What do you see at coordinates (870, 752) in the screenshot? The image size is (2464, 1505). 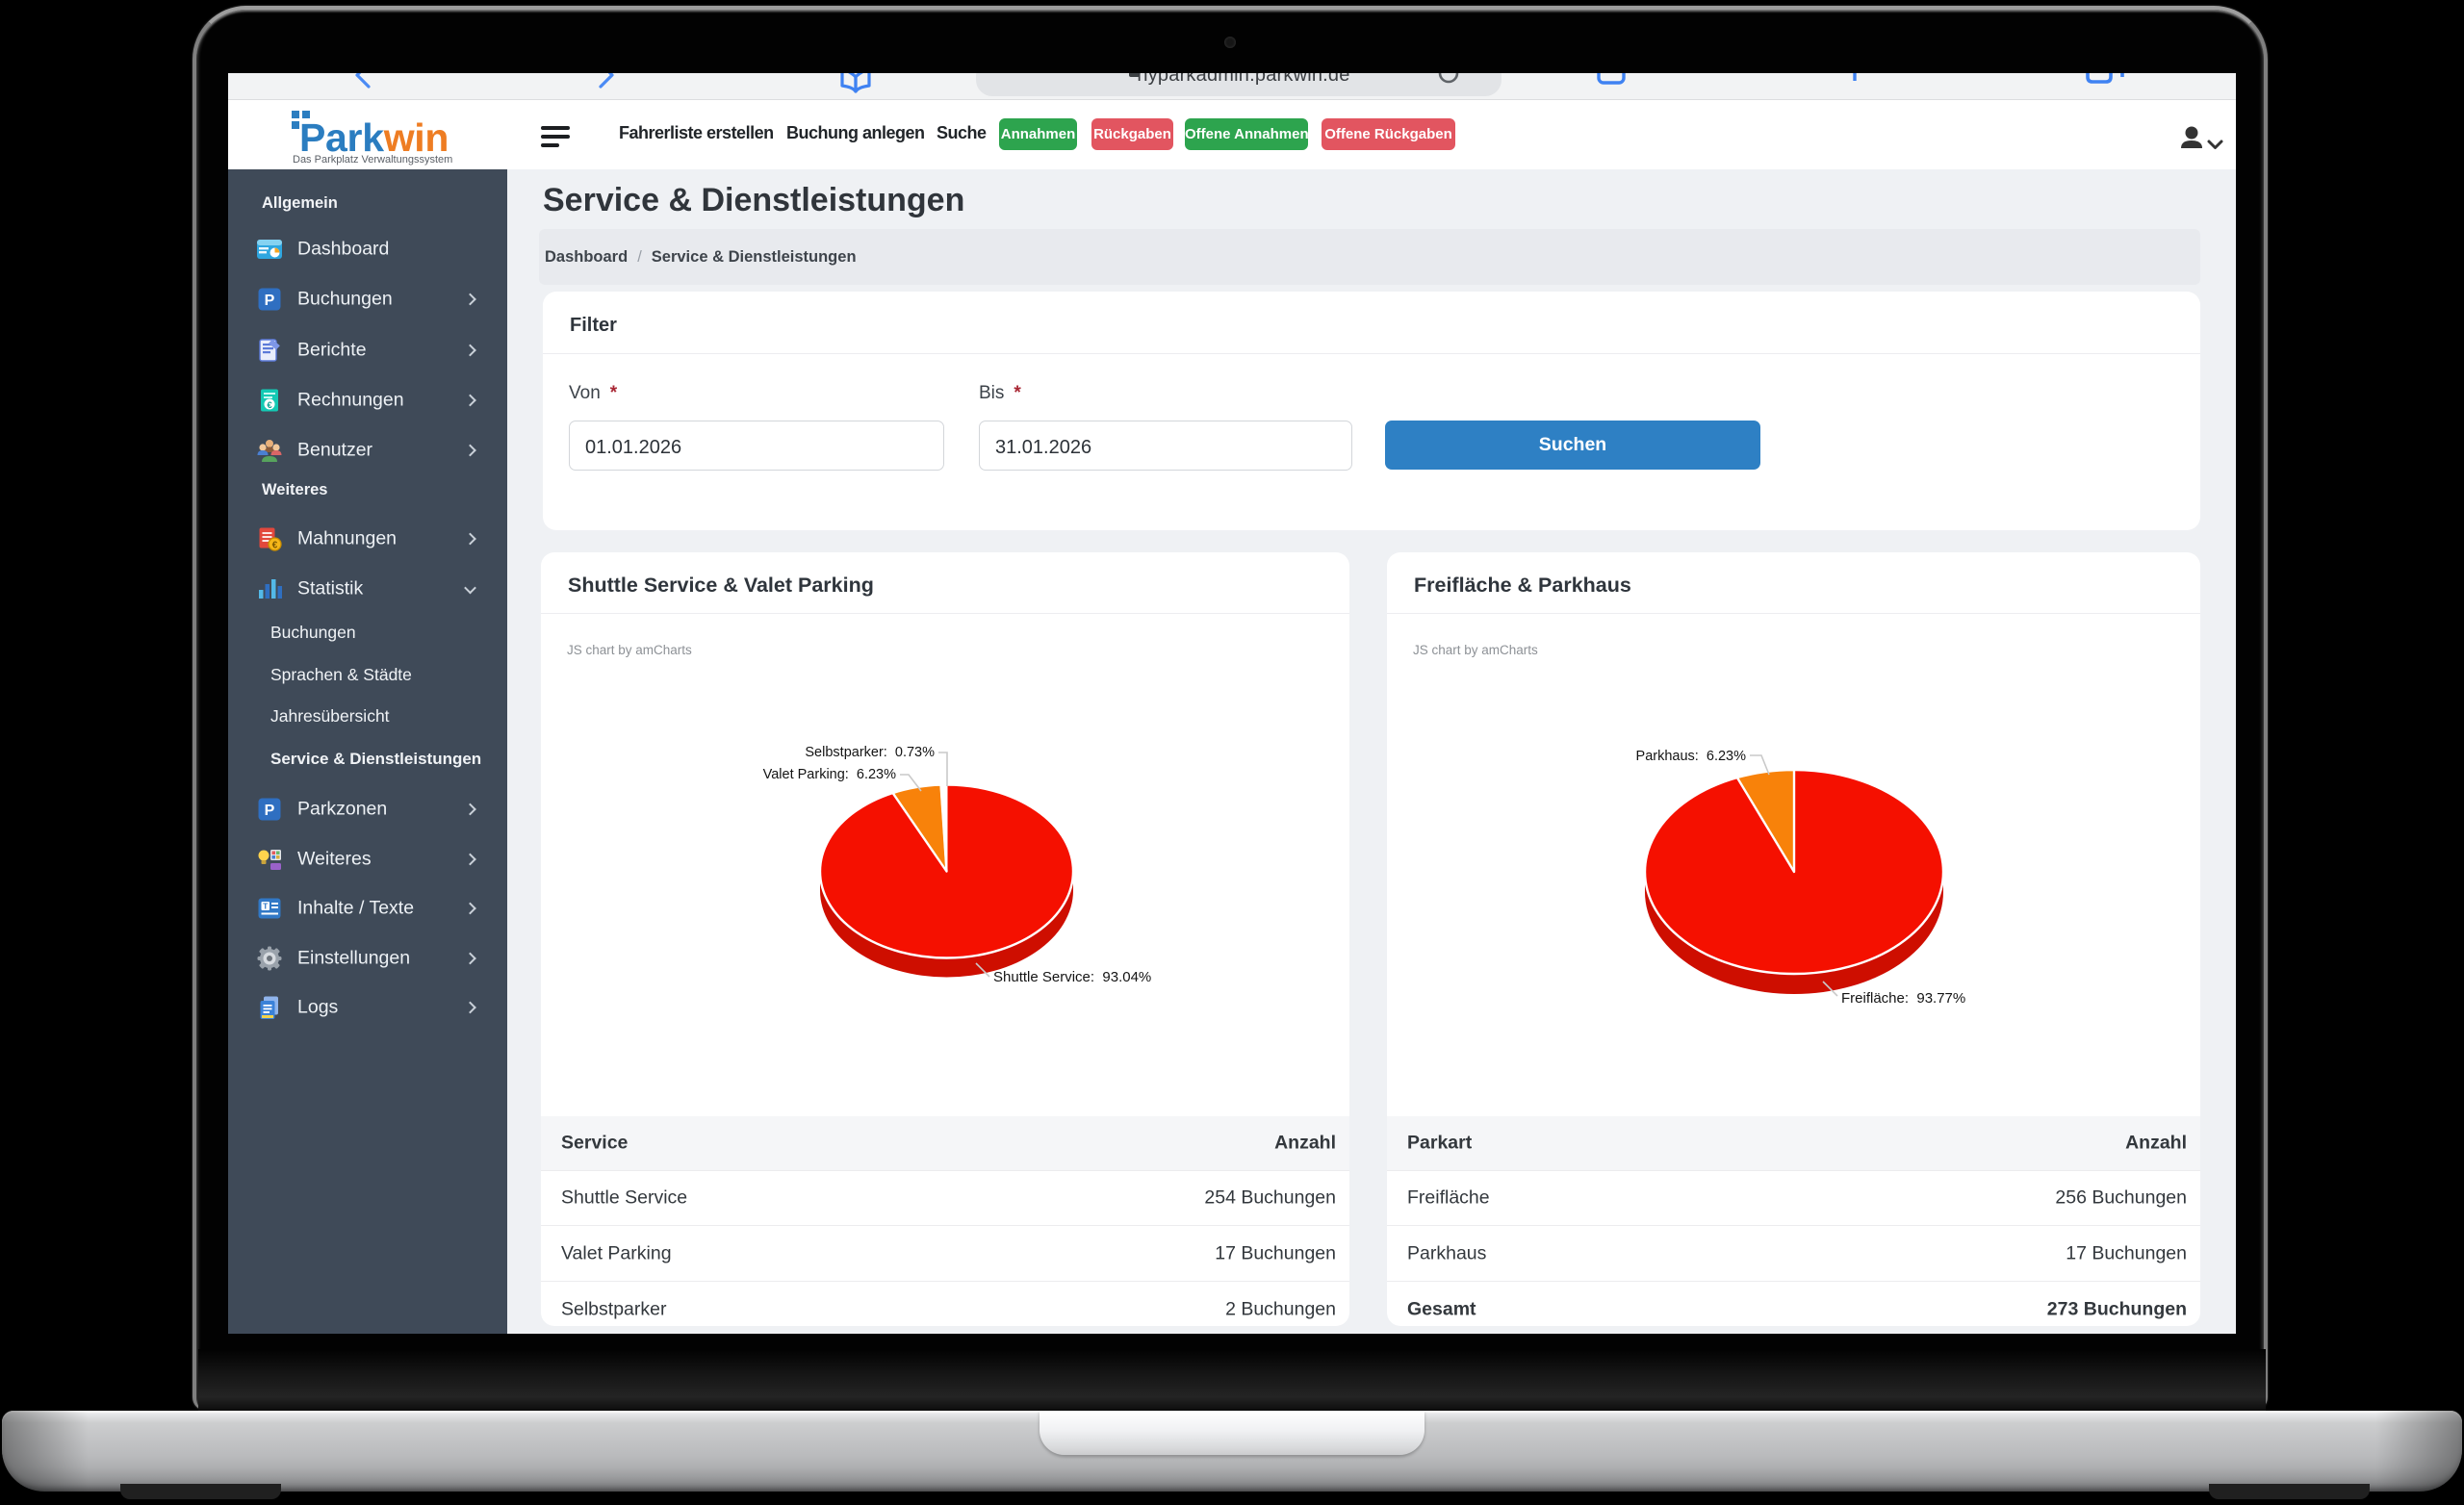 I see `svg-text: Selbstparker: 0.73%` at bounding box center [870, 752].